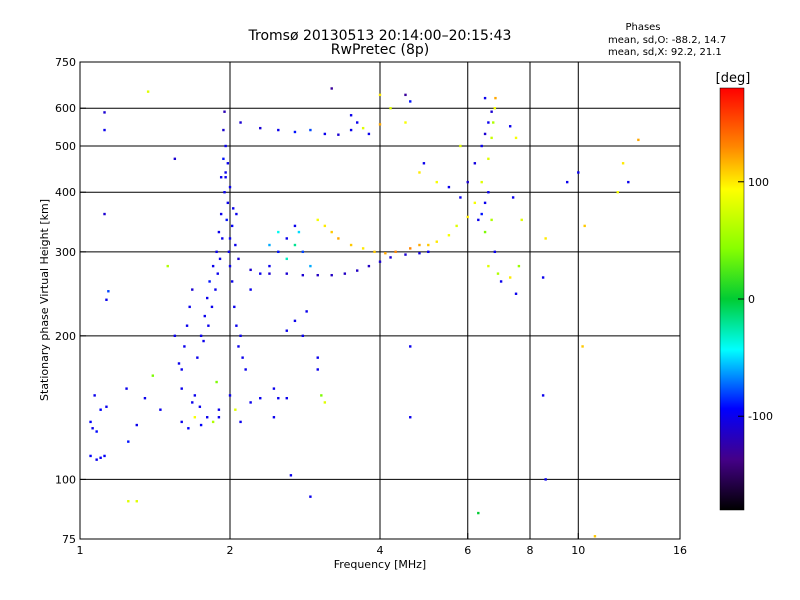 This screenshot has width=800, height=600. Describe the element at coordinates (69, 539) in the screenshot. I see `y-tick-label: 75` at that location.